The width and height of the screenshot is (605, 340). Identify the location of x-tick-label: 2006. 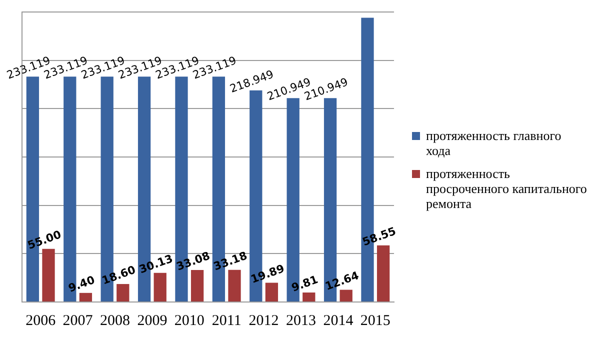
(41, 320).